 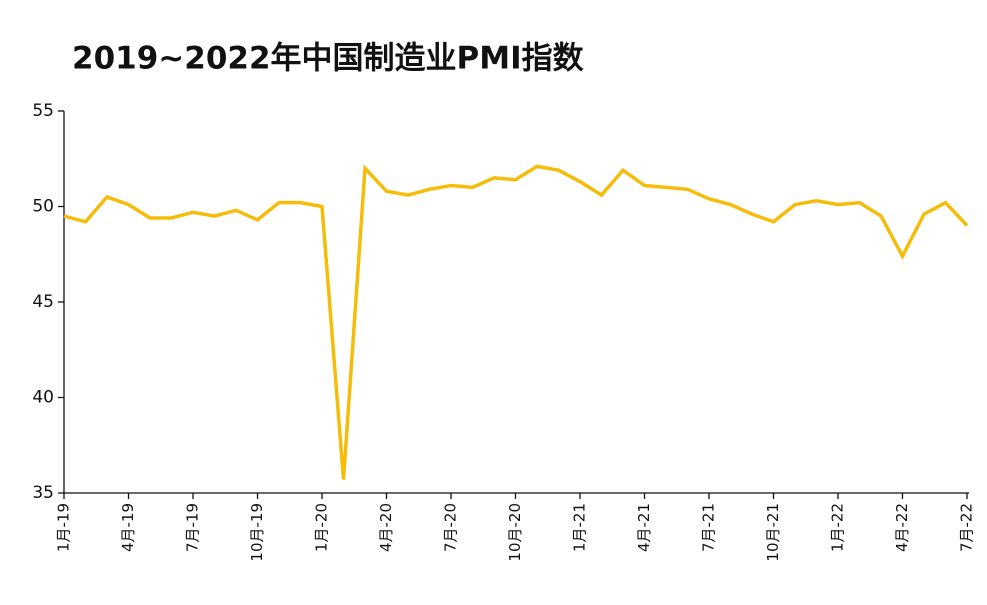 I want to click on x-tick-label: 10月-20, so click(x=515, y=532).